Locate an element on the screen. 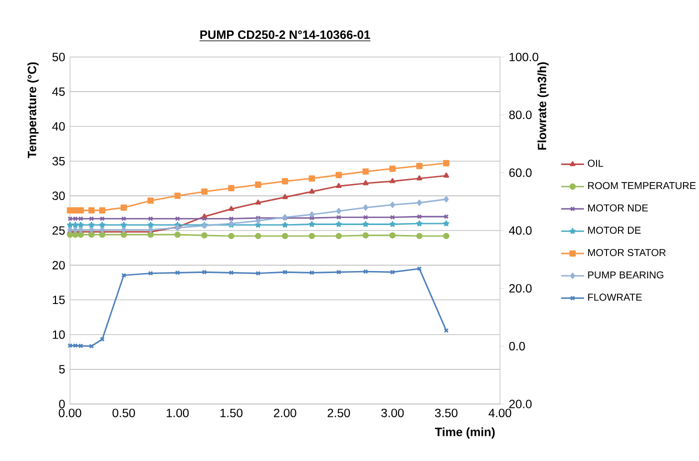  y-tick-label: 5 is located at coordinates (62, 369).